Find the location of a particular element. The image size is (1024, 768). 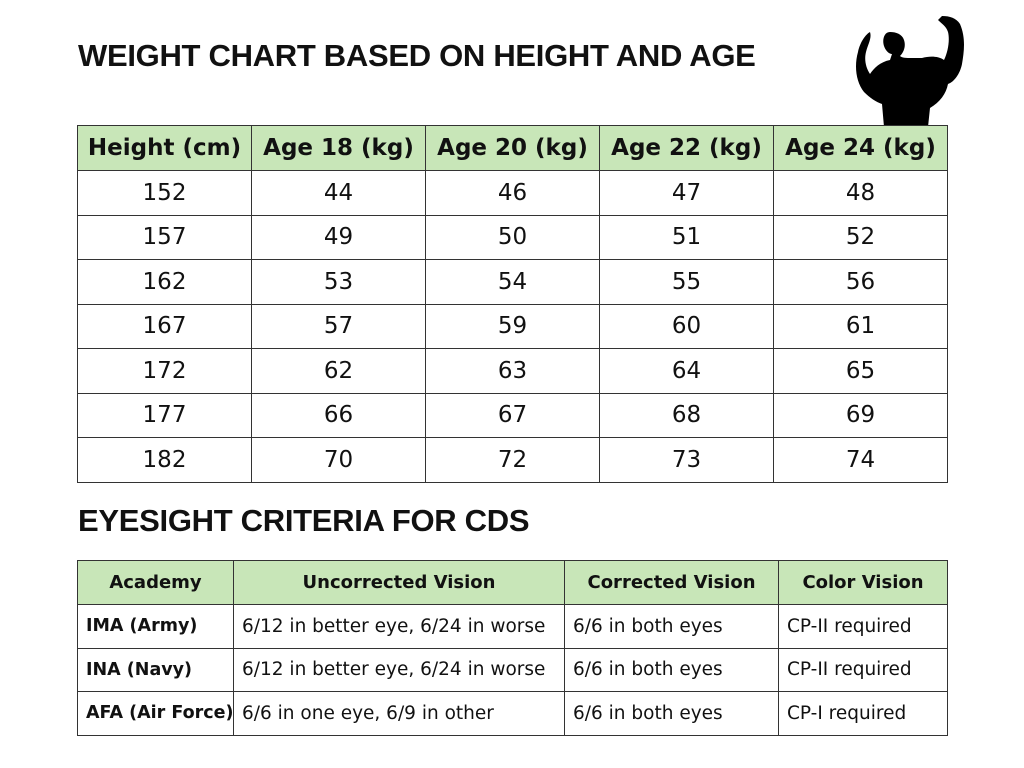

cell: 48 is located at coordinates (860, 193).